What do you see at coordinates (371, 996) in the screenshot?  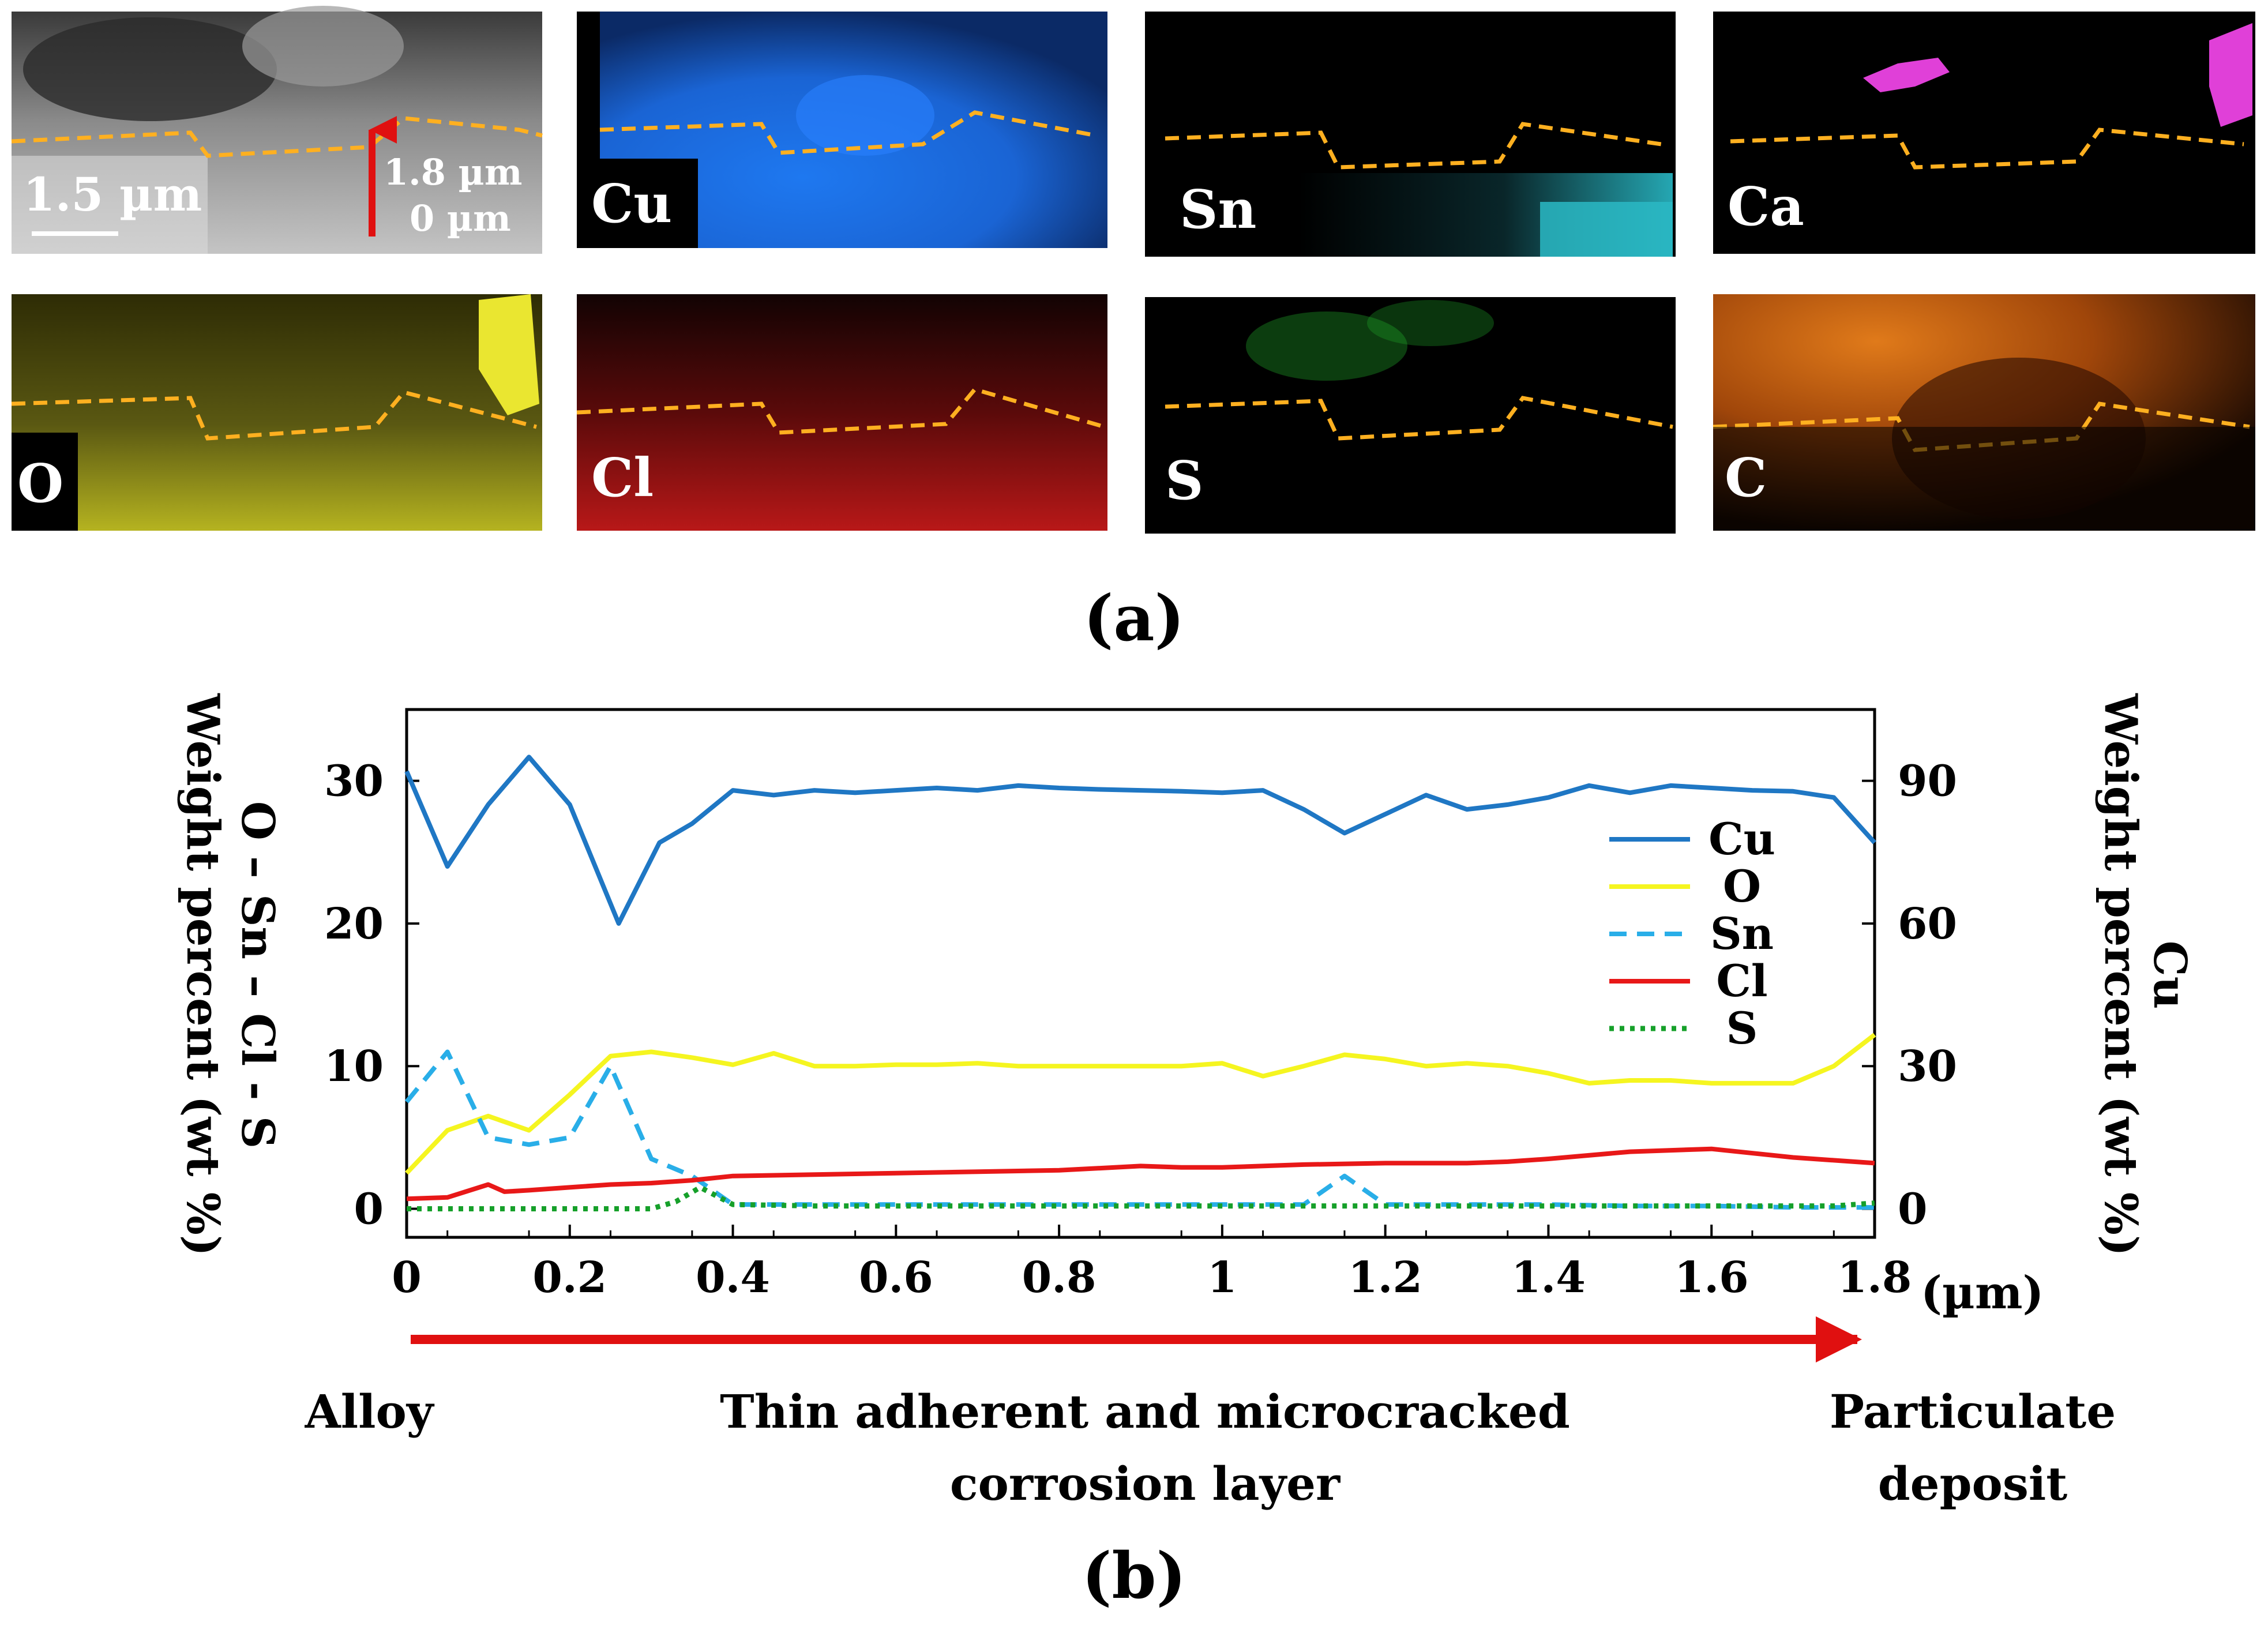 I see `y-axis-left: 0 10 20 30` at bounding box center [371, 996].